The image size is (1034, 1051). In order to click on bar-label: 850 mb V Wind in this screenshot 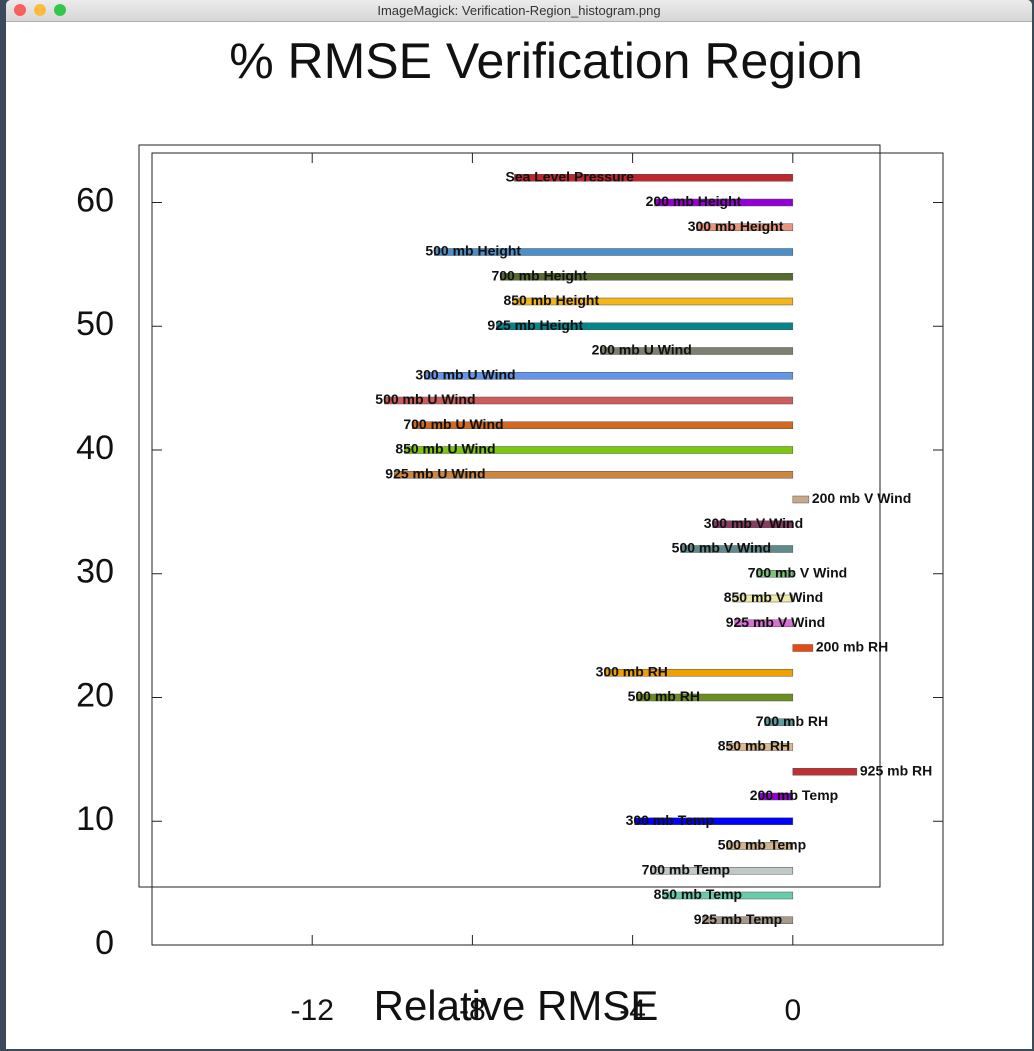, I will do `click(773, 597)`.